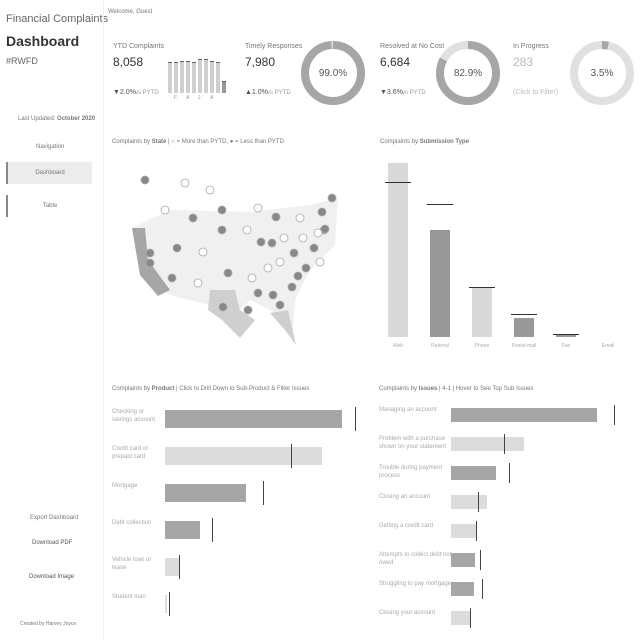 Image resolution: width=640 pixels, height=640 pixels. What do you see at coordinates (231, 314) in the screenshot?
I see `state-tx` at bounding box center [231, 314].